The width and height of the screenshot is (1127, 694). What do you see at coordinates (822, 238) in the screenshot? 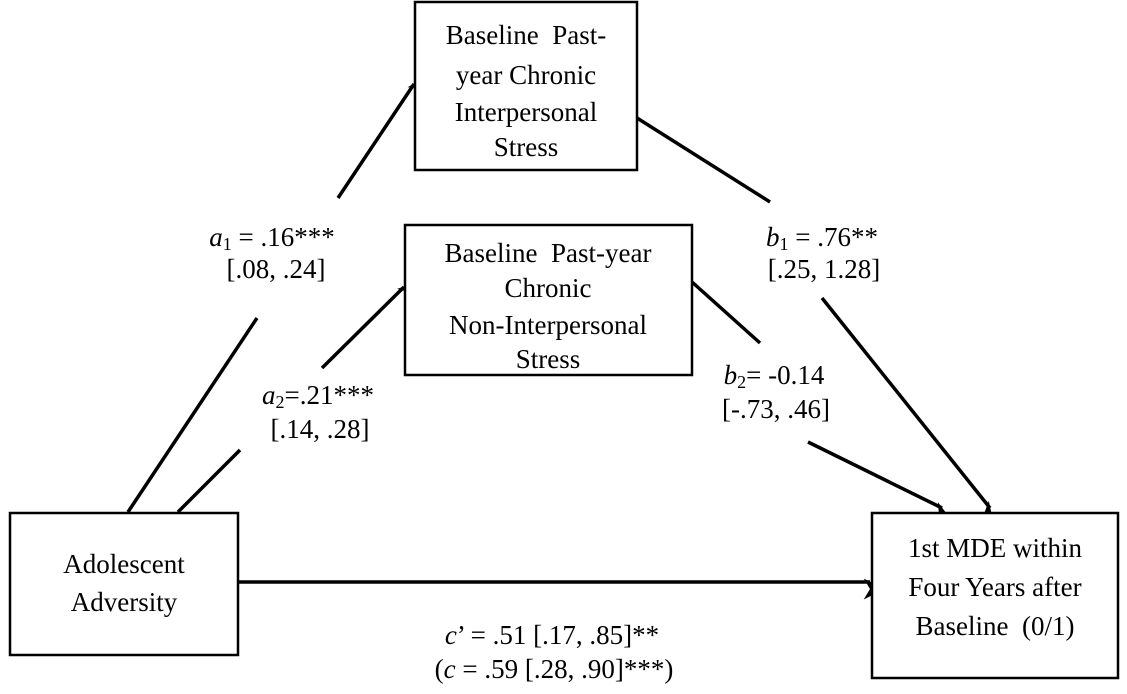
I see `edge-label: b1 = .76**` at bounding box center [822, 238].